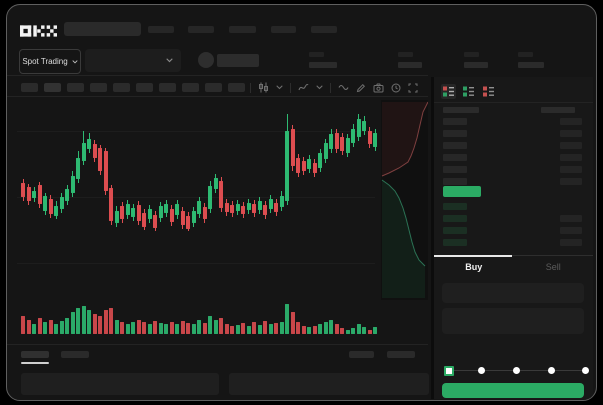 The image size is (603, 405). I want to click on orderbook-view-both-icon, so click(448, 91).